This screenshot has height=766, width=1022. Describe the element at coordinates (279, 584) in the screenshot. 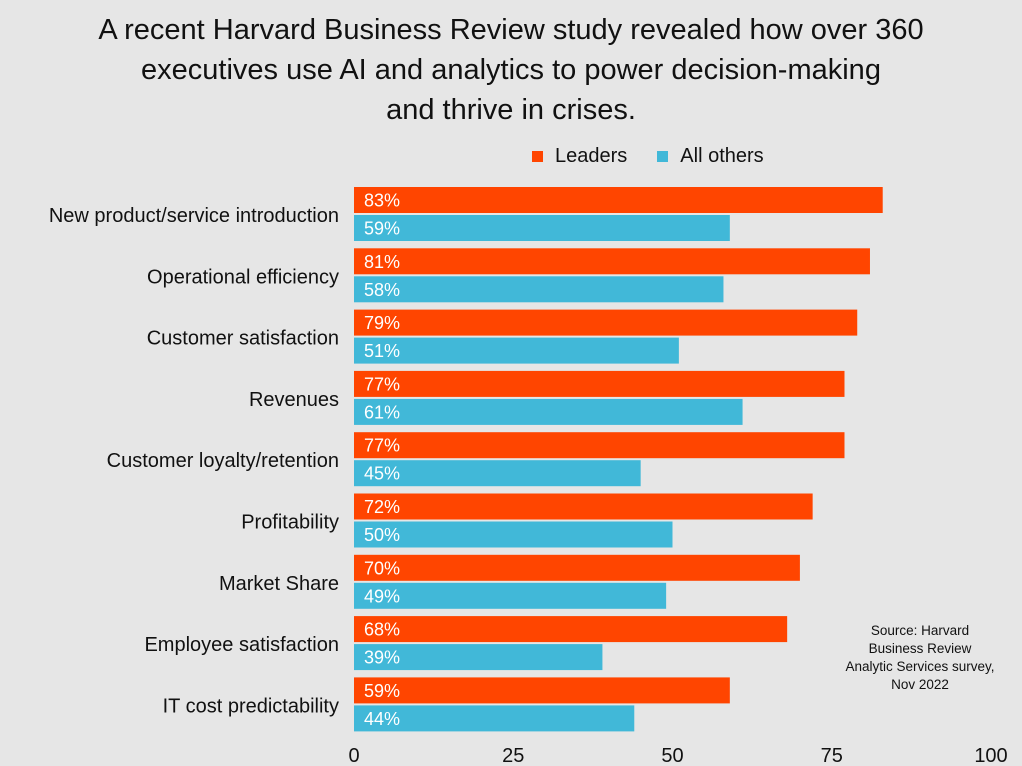

I see `category-label-market-share: Market Share` at that location.